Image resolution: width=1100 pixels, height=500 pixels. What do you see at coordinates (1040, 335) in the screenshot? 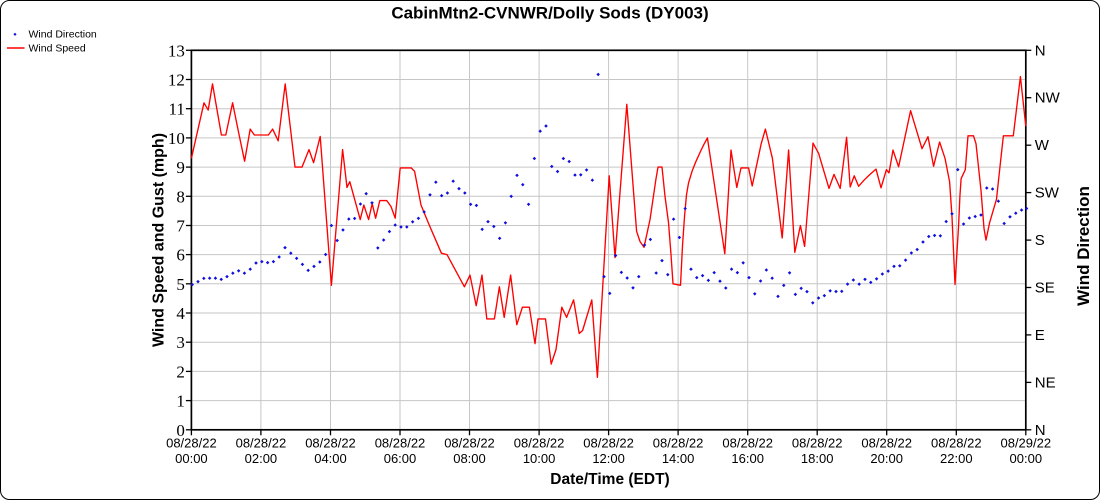
I see `svg-text: E` at bounding box center [1040, 335].